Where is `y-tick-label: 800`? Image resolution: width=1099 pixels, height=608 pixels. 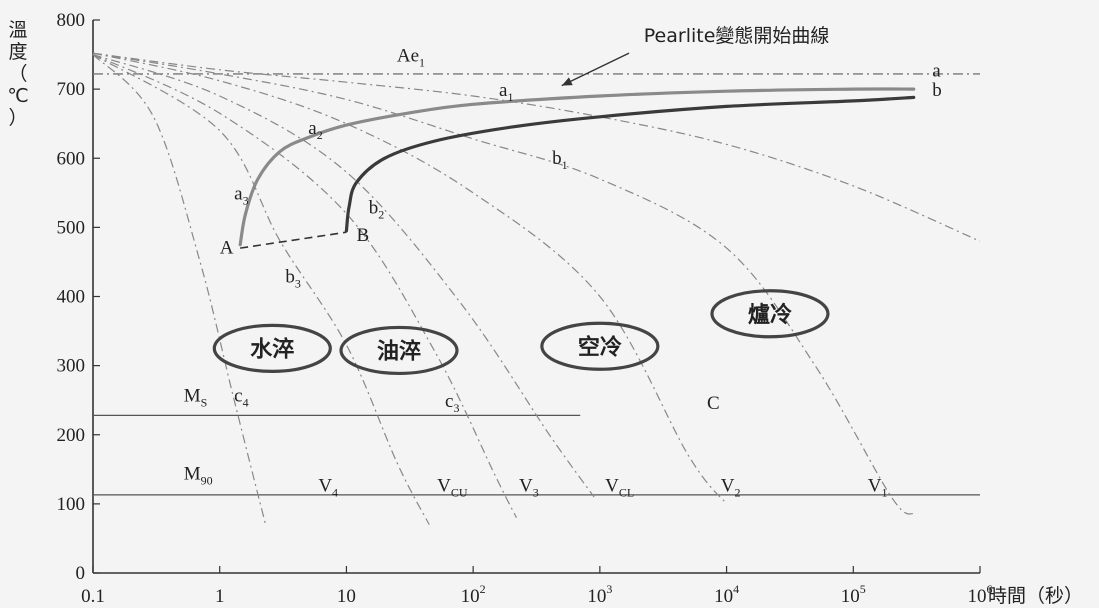
y-tick-label: 800 is located at coordinates (71, 20).